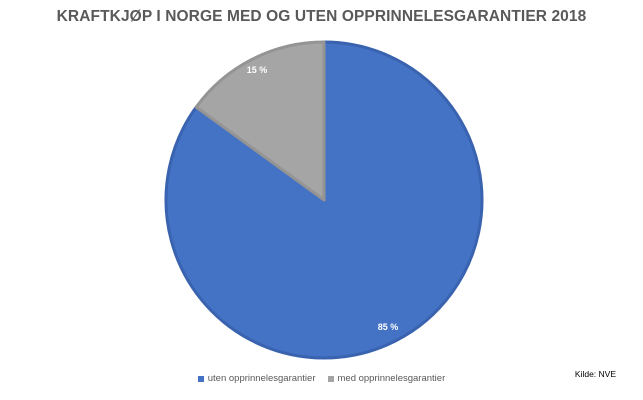 The height and width of the screenshot is (400, 643). Describe the element at coordinates (388, 327) in the screenshot. I see `pie-slice-label-0: 85 %` at that location.